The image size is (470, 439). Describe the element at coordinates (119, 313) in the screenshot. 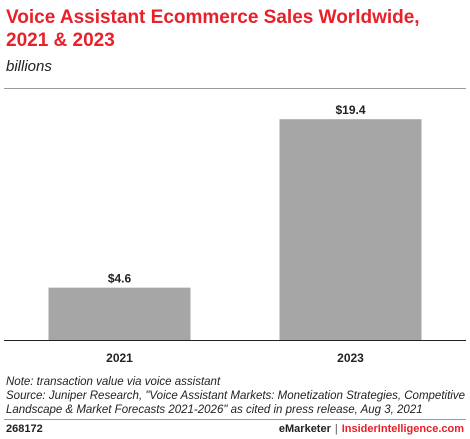

I see `bar-2021` at that location.